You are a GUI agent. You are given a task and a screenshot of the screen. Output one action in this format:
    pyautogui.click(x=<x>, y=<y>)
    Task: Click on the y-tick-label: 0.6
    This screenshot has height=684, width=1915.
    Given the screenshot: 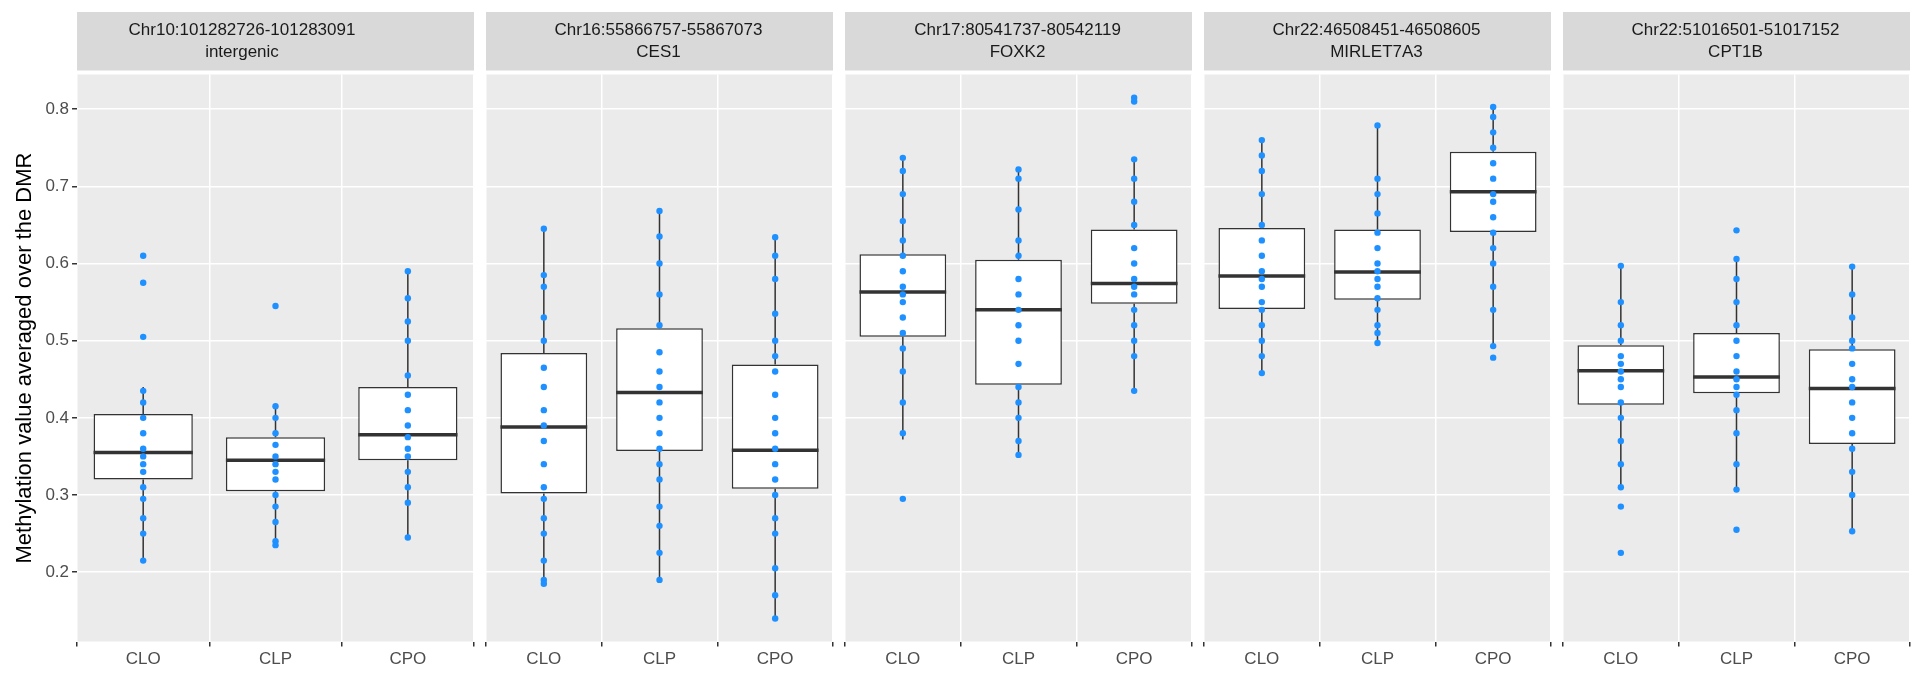 What is the action you would take?
    pyautogui.click(x=57, y=263)
    